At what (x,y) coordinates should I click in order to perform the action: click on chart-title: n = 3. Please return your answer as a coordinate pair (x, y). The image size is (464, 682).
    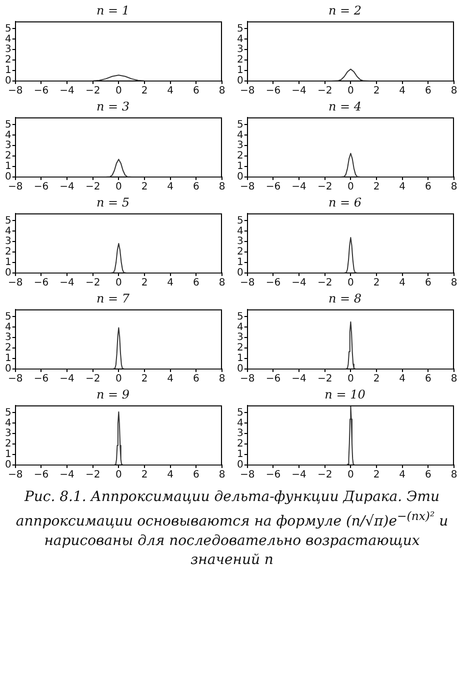
    Looking at the image, I should click on (113, 106).